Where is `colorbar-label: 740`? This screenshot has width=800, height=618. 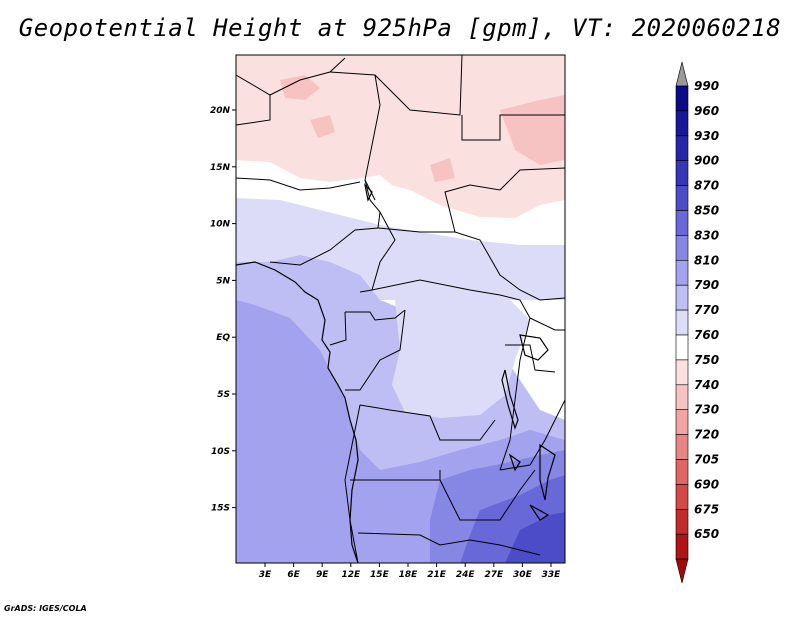
colorbar-label: 740 is located at coordinates (706, 385).